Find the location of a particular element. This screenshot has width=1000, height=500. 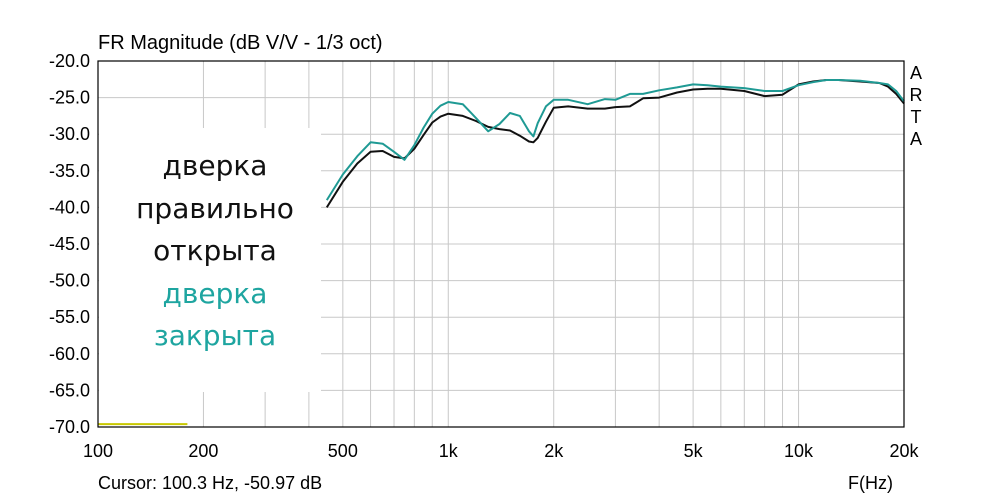

vendor-letter: R is located at coordinates (916, 95).